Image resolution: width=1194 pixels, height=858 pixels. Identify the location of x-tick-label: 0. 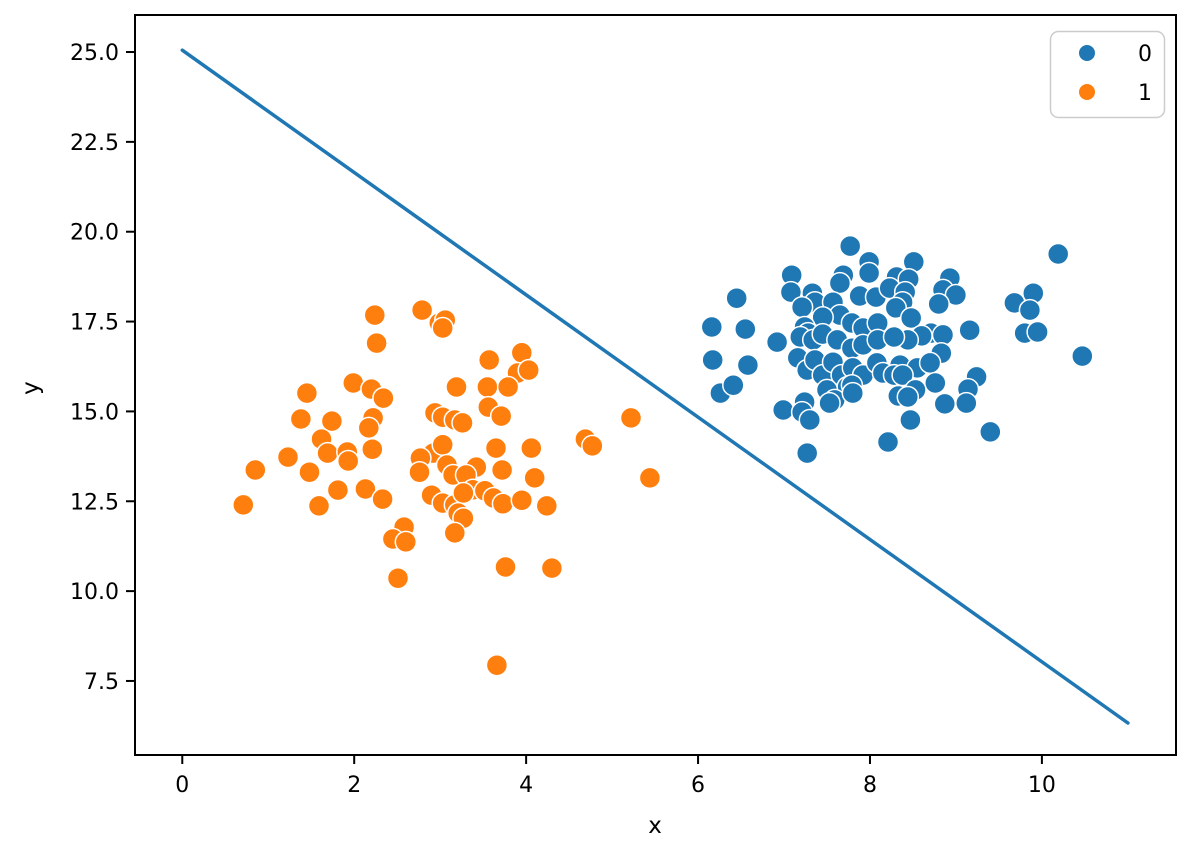
(182, 785).